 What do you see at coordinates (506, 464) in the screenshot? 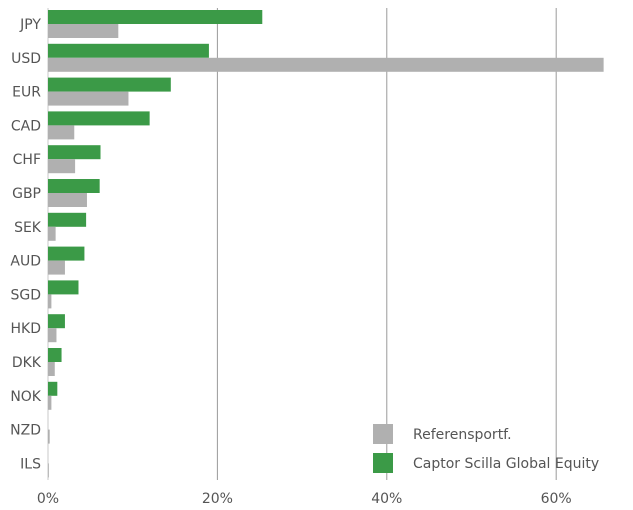
I see `legend-label-1: Captor Scilla Global Equity` at bounding box center [506, 464].